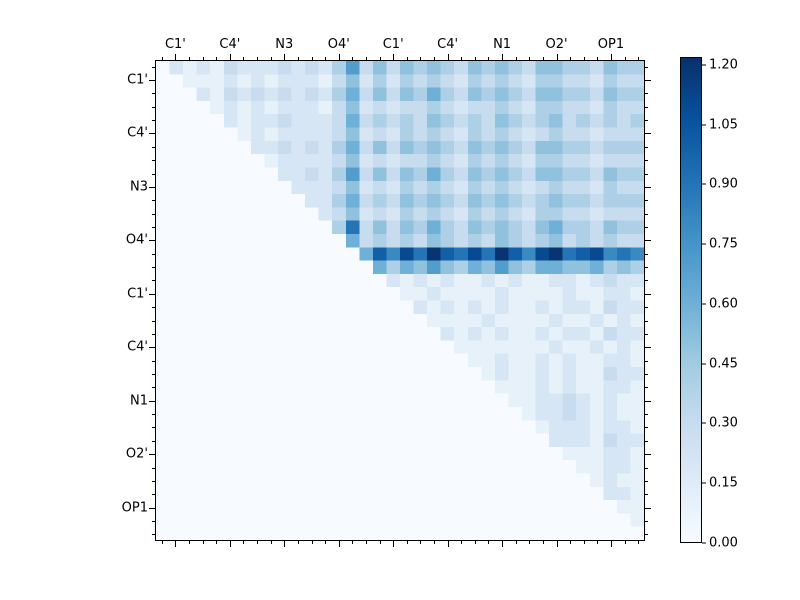 The width and height of the screenshot is (800, 600). I want to click on colorbar-tick-label: 0.00, so click(723, 543).